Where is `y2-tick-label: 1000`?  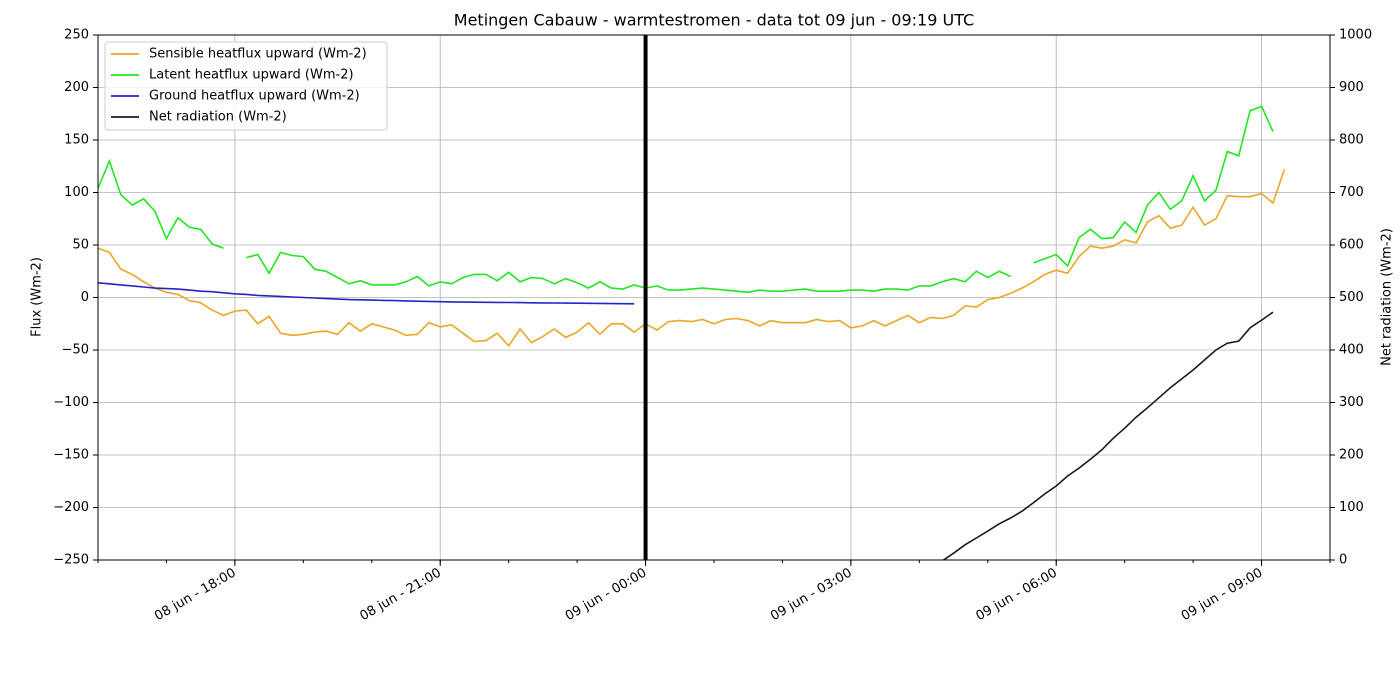 y2-tick-label: 1000 is located at coordinates (1355, 35).